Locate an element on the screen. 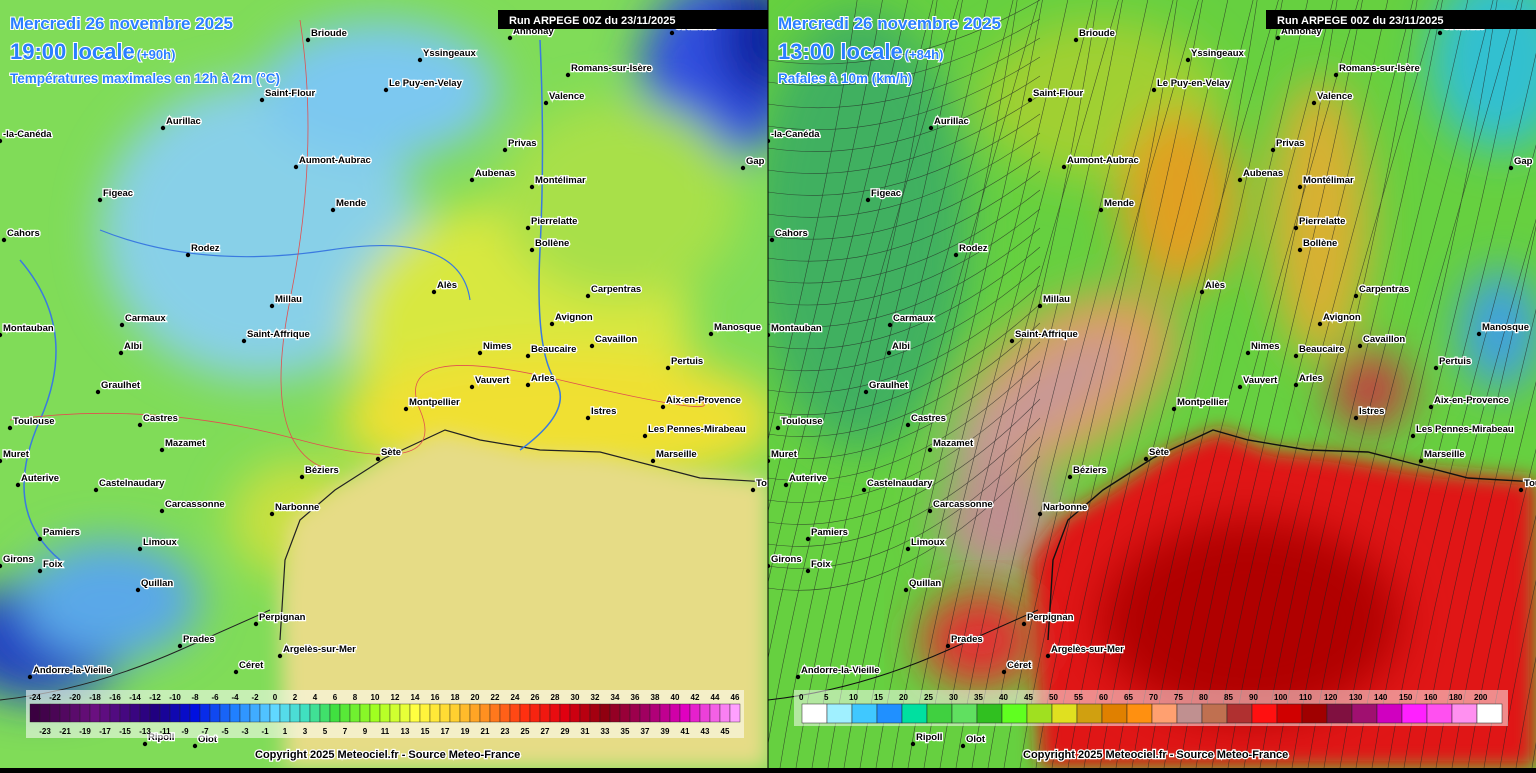 The image size is (1536, 773). city-name: Foix is located at coordinates (821, 564).